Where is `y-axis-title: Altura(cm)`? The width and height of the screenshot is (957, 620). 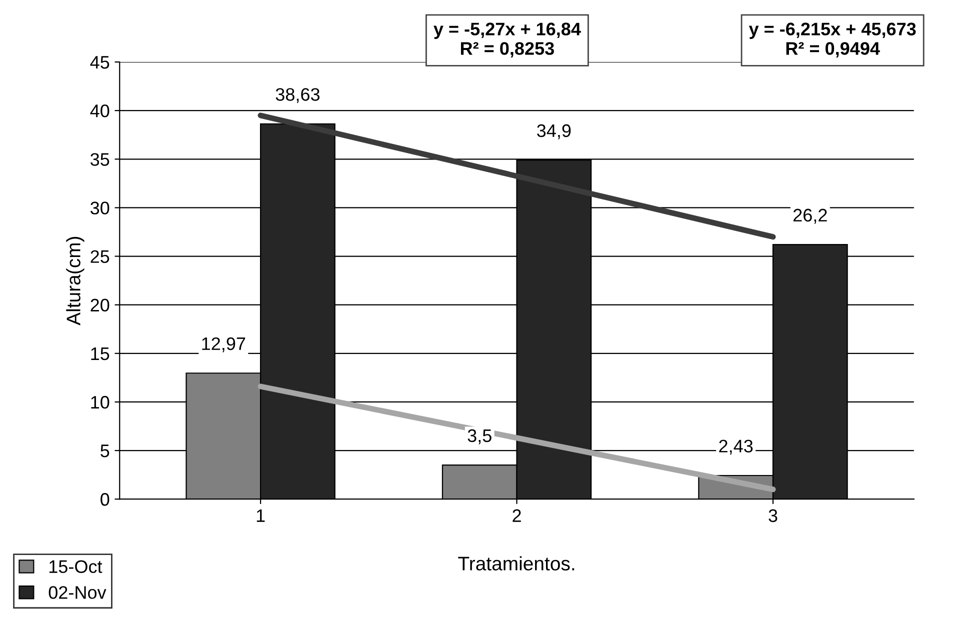 y-axis-title: Altura(cm) is located at coordinates (75, 281).